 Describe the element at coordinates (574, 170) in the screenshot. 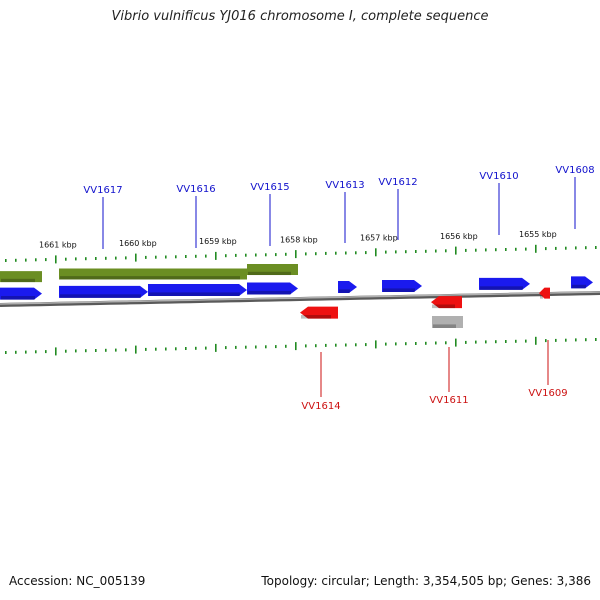

I see `gene-label-top: VV1608` at that location.